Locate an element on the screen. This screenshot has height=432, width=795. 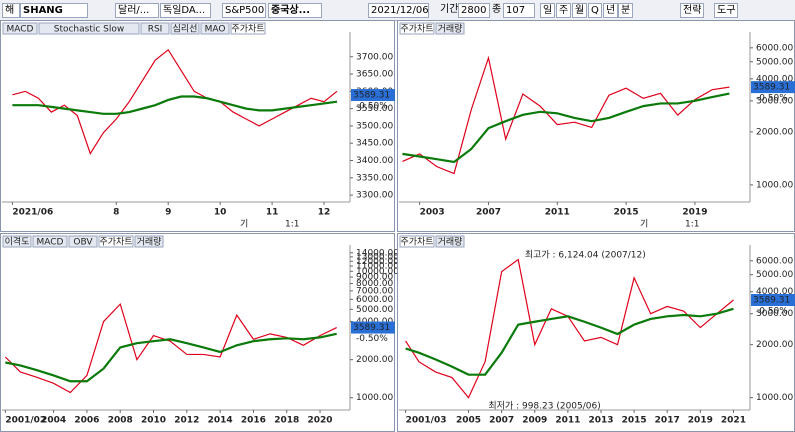
x-tick-label: 12 is located at coordinates (324, 213).